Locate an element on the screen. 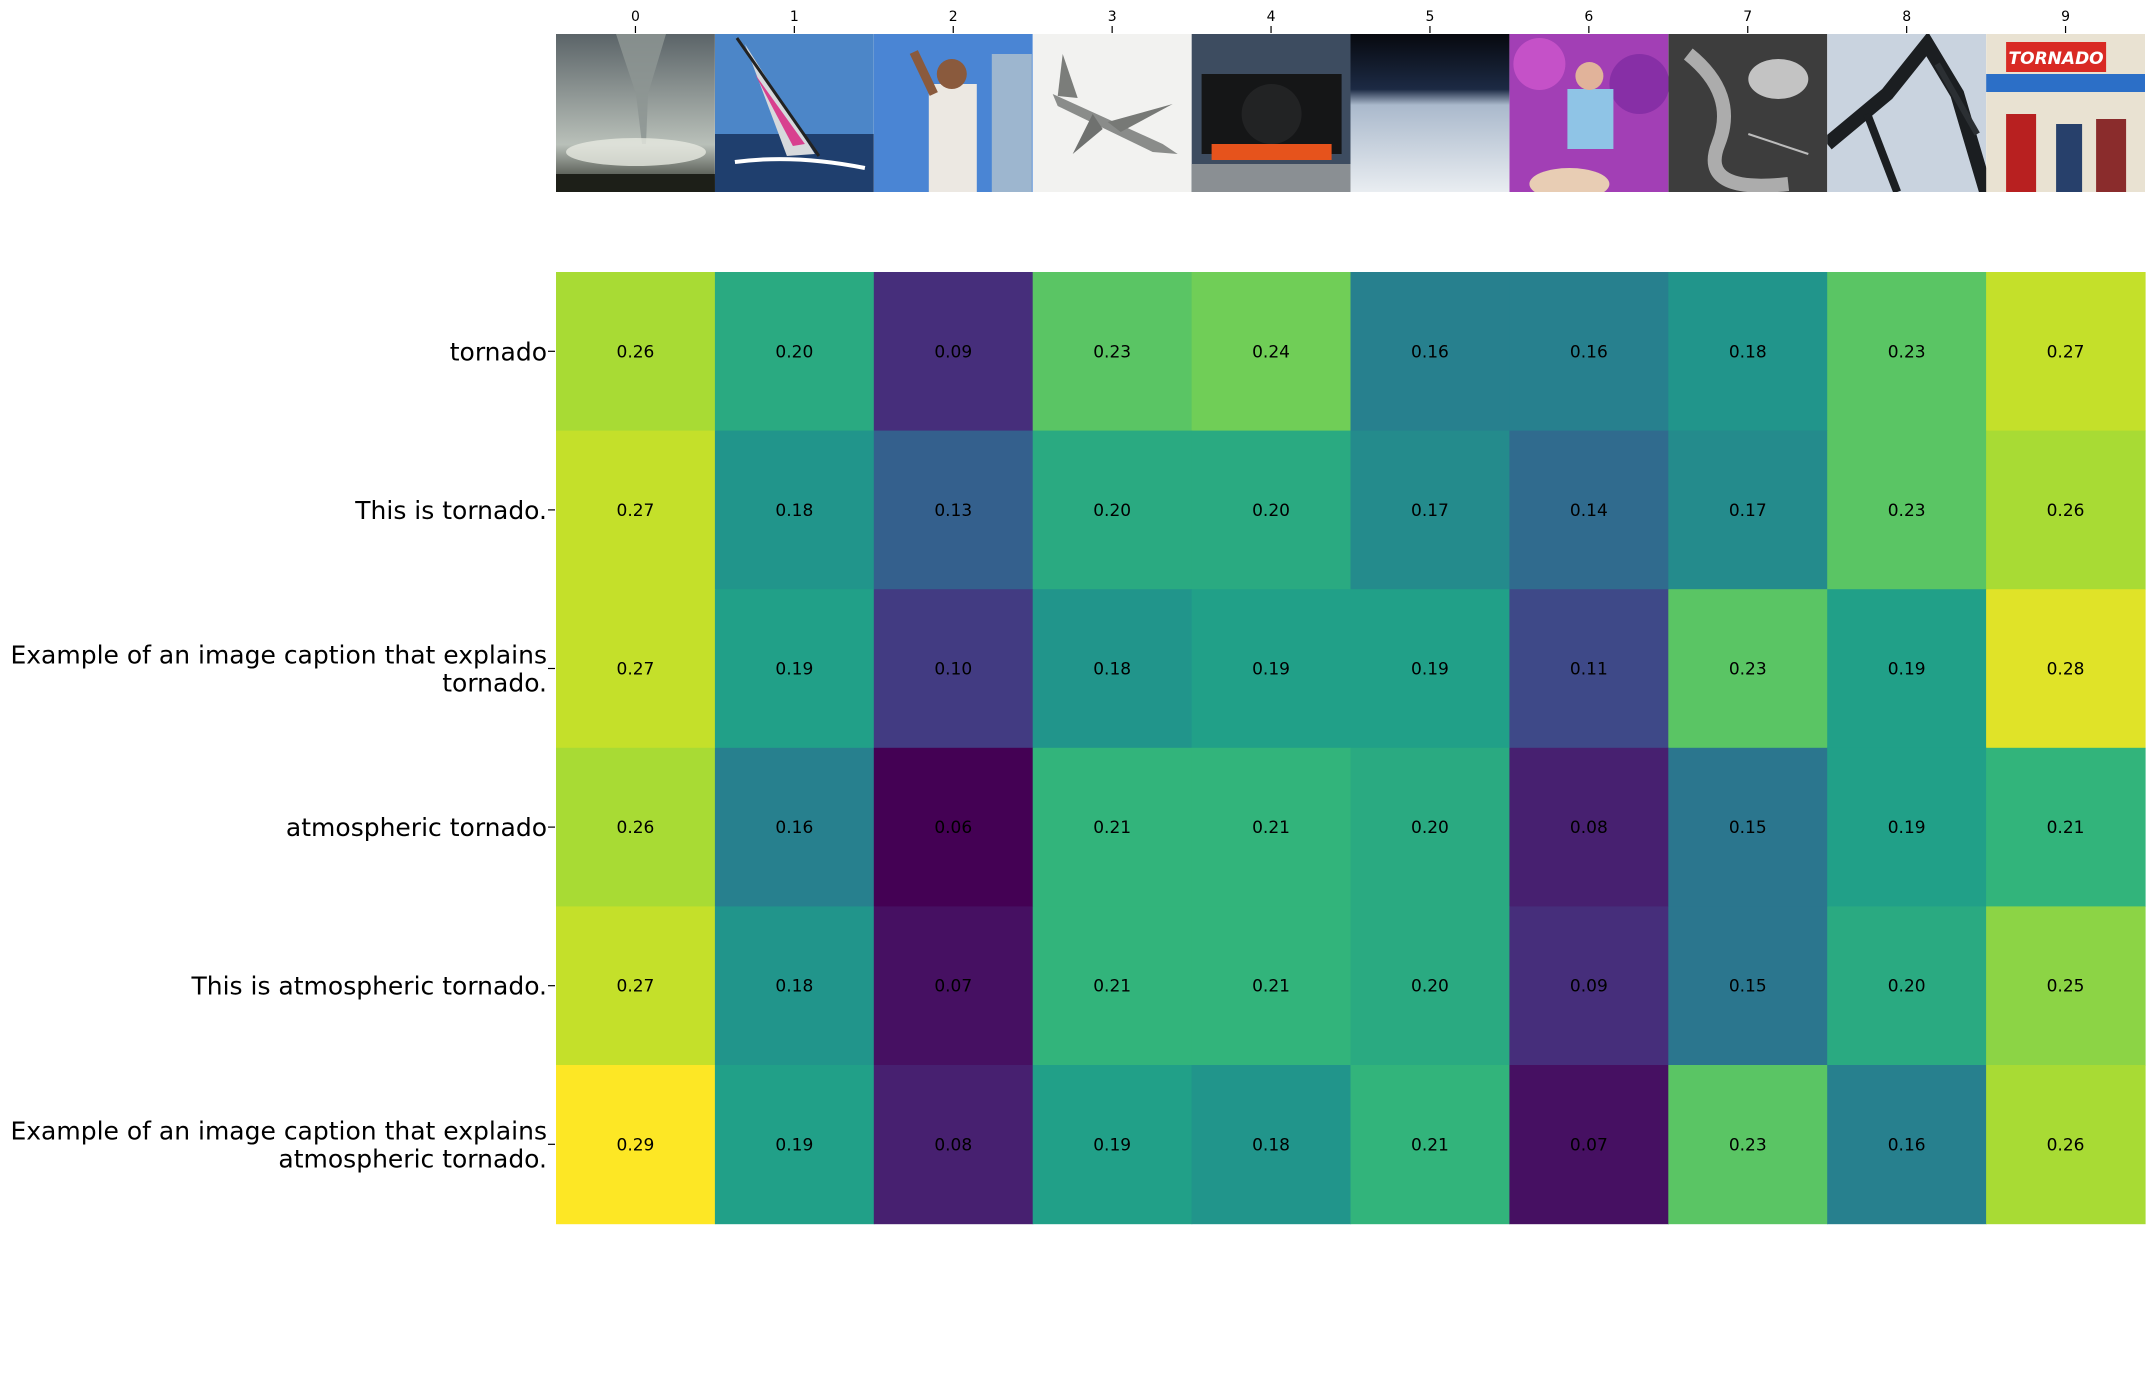  x-tick-label: 9 is located at coordinates (2065, 17).